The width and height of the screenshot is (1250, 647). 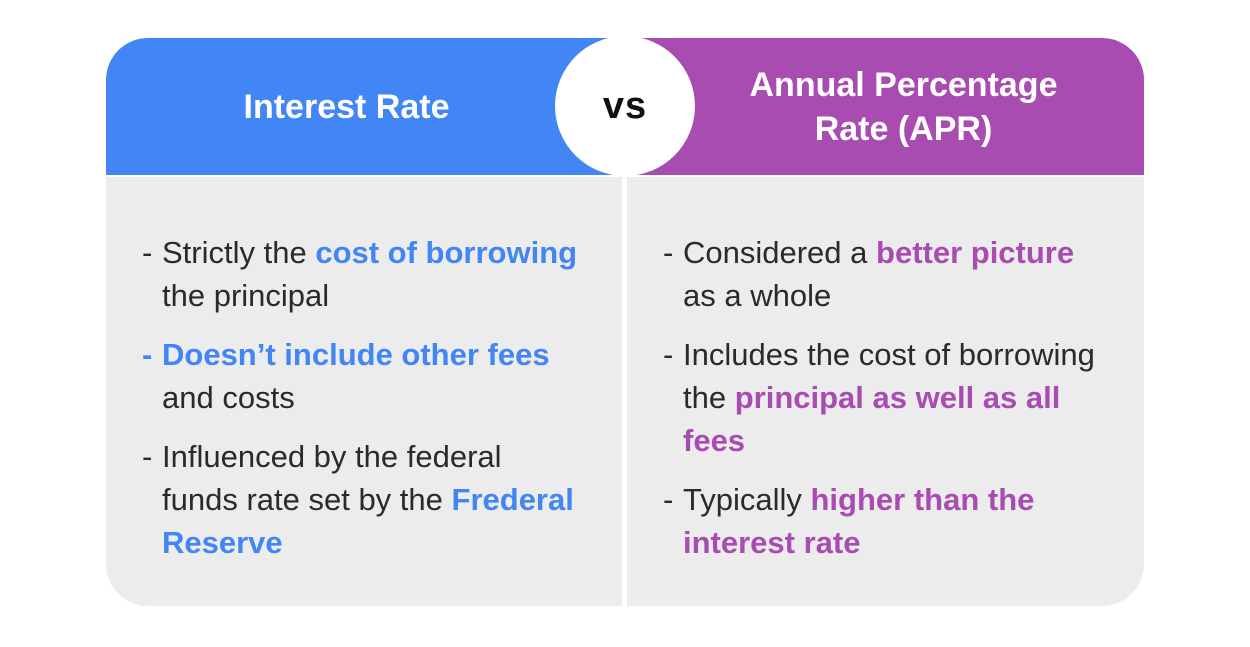 What do you see at coordinates (757, 295) in the screenshot?
I see `plain-text: as a whole` at bounding box center [757, 295].